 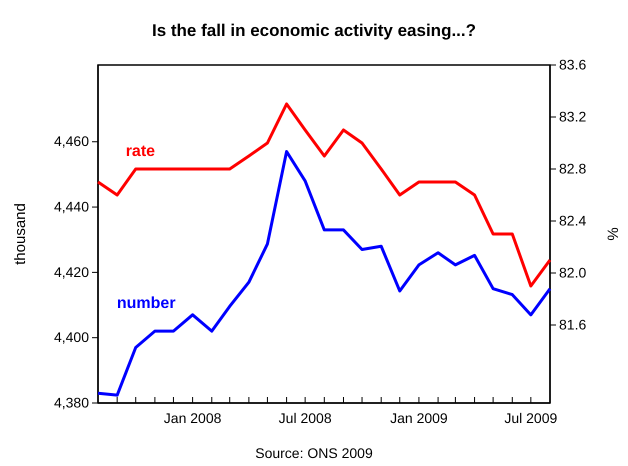 What do you see at coordinates (20, 234) in the screenshot?
I see `y-axis-title: thousand` at bounding box center [20, 234].